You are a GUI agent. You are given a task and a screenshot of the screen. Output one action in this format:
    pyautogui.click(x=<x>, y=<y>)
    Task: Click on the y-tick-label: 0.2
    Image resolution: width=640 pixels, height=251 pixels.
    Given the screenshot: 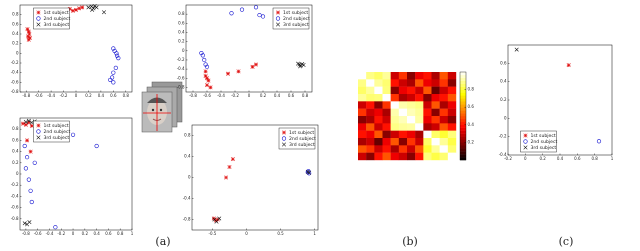 What is the action you would take?
    pyautogui.click(x=15, y=162)
    